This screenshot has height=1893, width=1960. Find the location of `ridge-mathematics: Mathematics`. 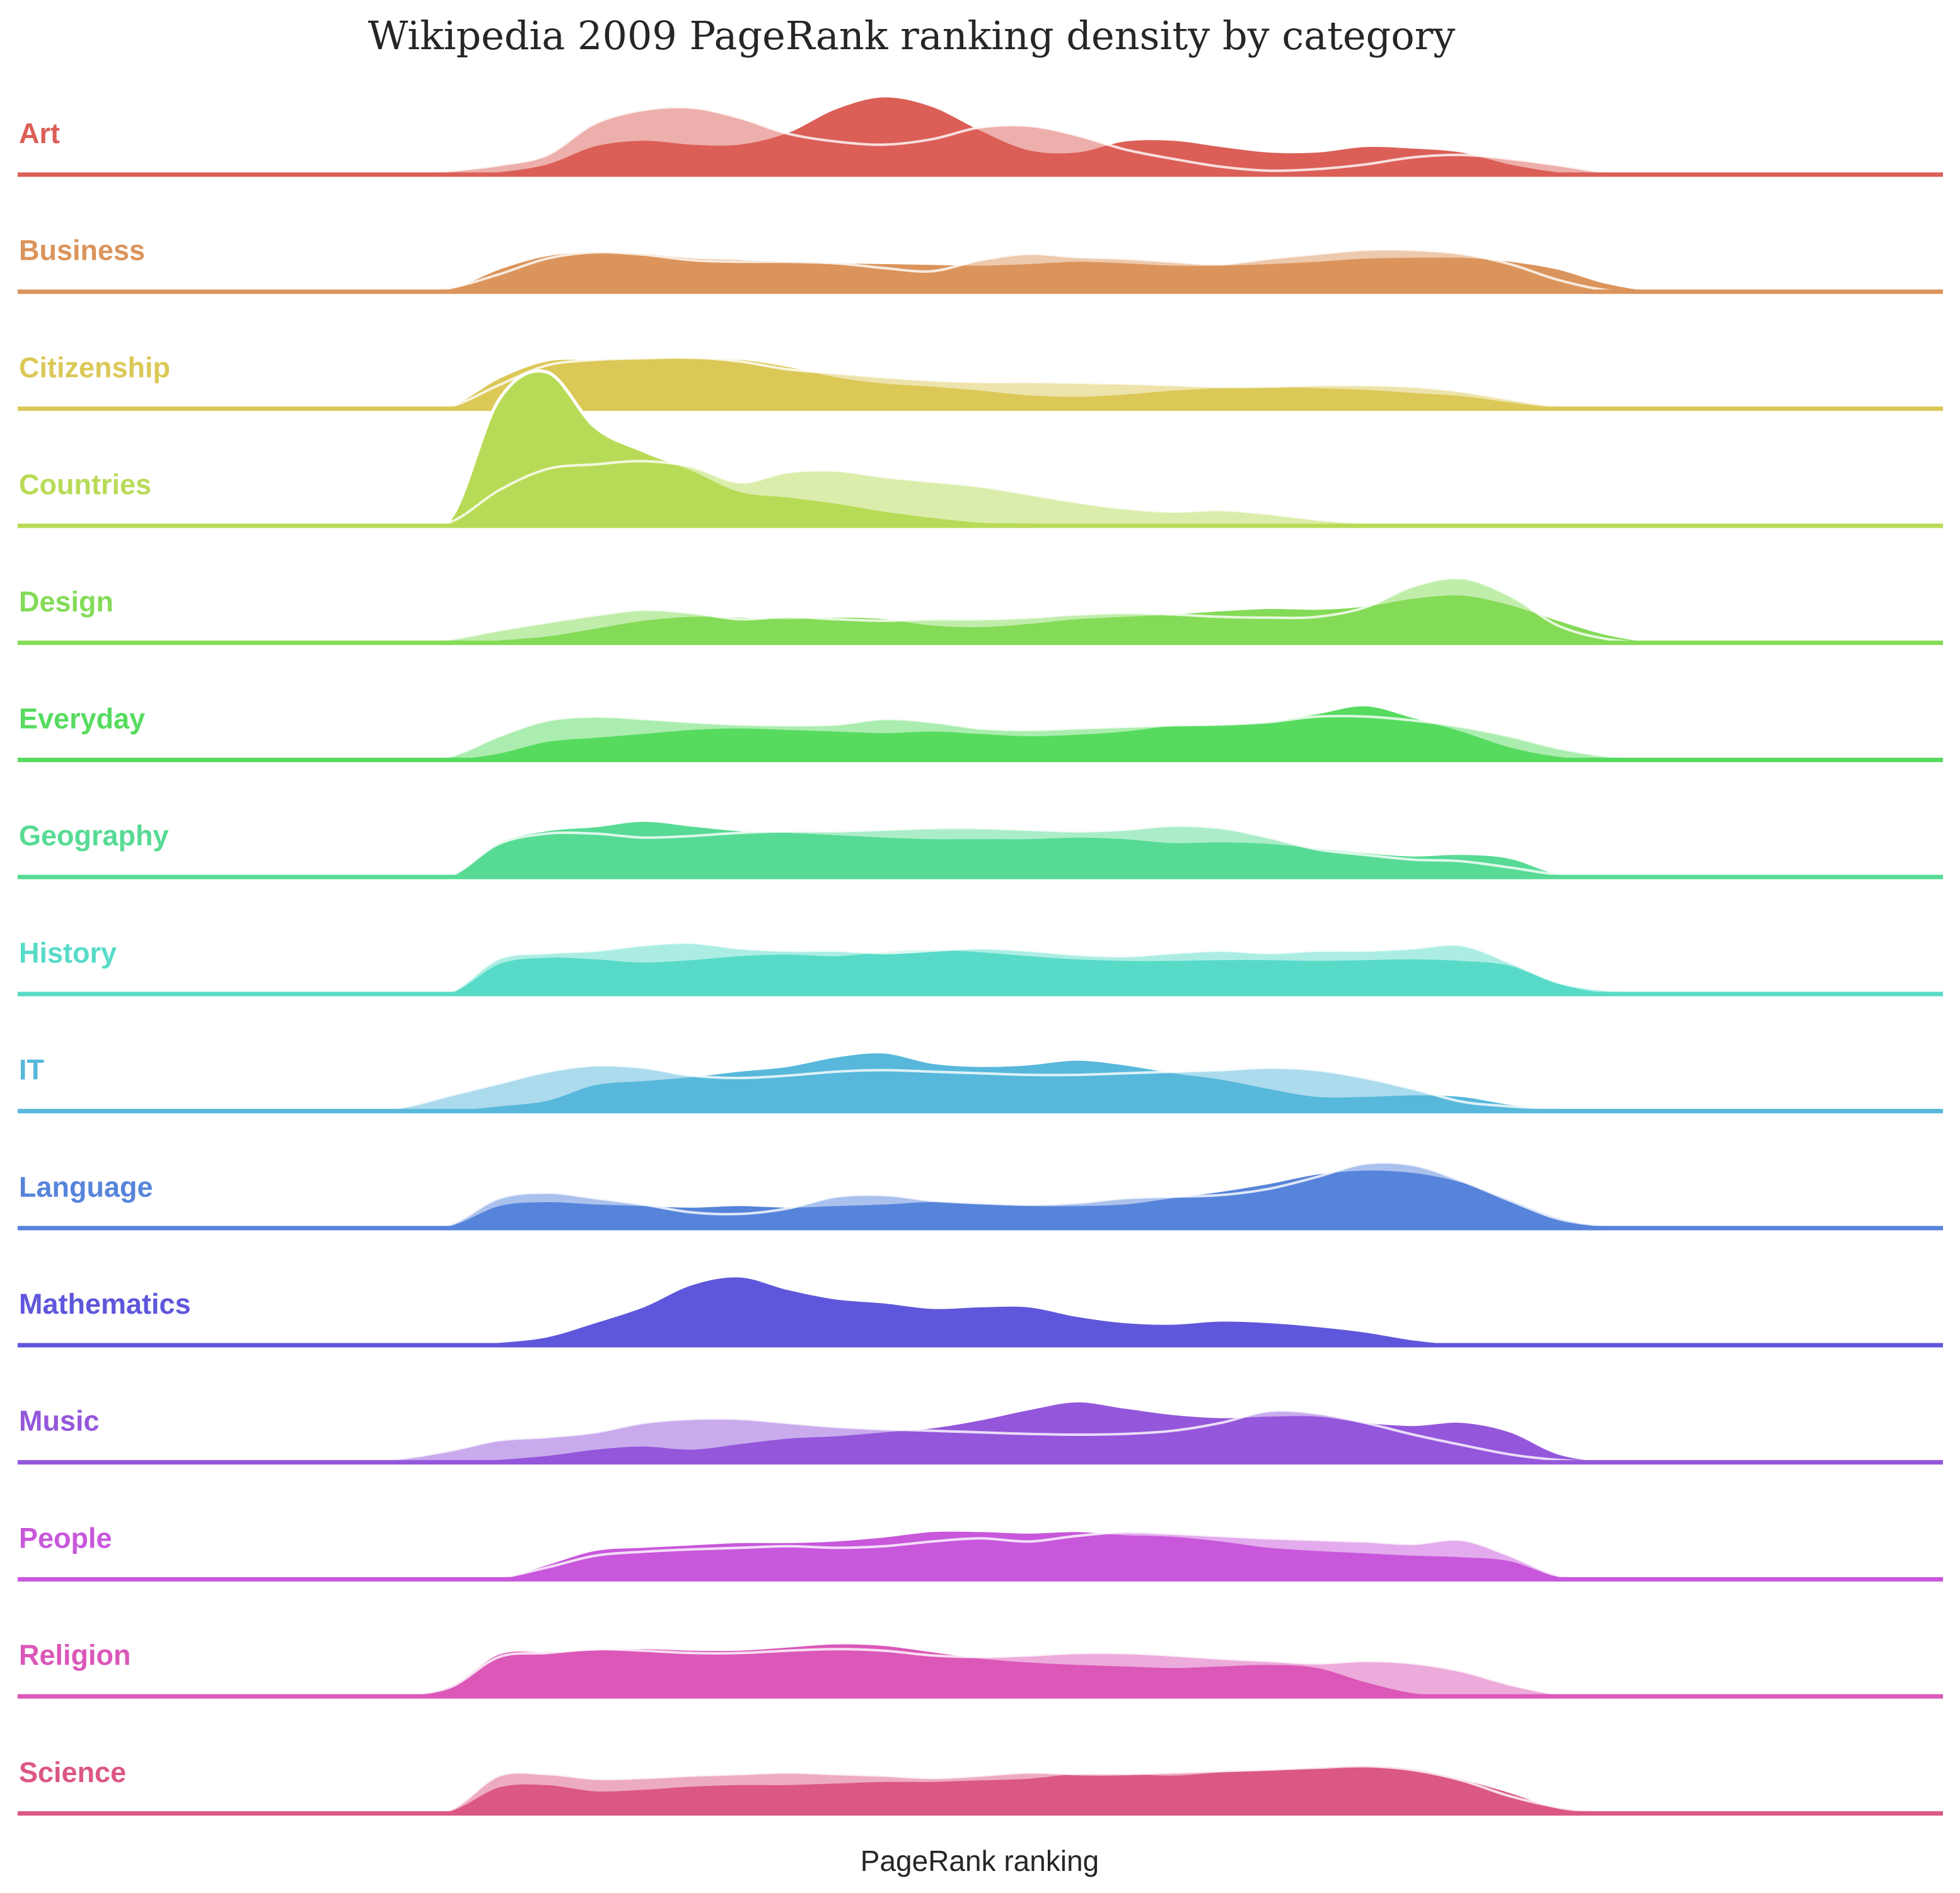

ridge-mathematics: Mathematics is located at coordinates (980, 1311).